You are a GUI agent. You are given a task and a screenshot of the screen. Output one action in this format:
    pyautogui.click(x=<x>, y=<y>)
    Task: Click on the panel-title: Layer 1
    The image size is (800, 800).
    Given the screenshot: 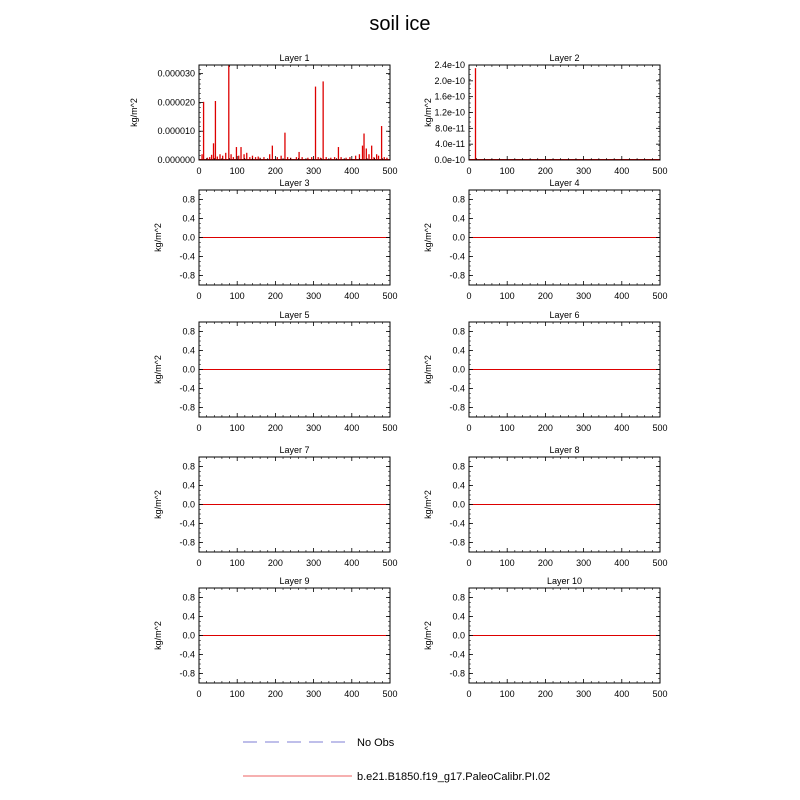 What is the action you would take?
    pyautogui.click(x=294, y=58)
    